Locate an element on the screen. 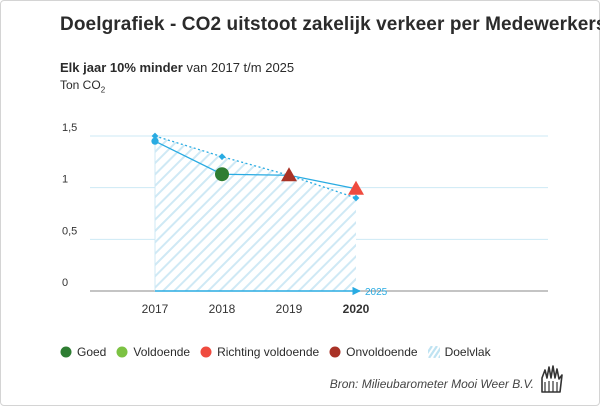  unit-main: Ton CO is located at coordinates (80, 85).